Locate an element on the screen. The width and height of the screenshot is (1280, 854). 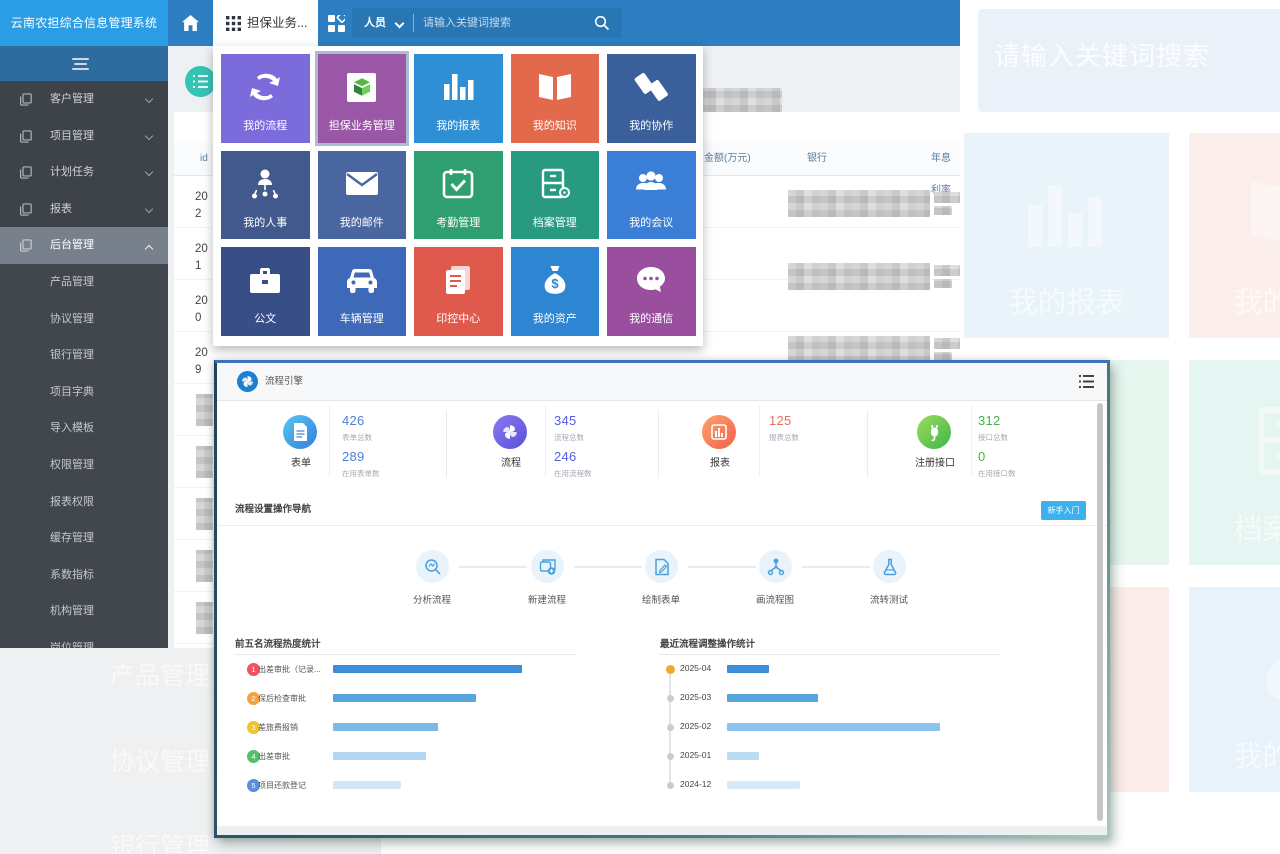
table-cell-id: 20 9 is located at coordinates (201, 362).